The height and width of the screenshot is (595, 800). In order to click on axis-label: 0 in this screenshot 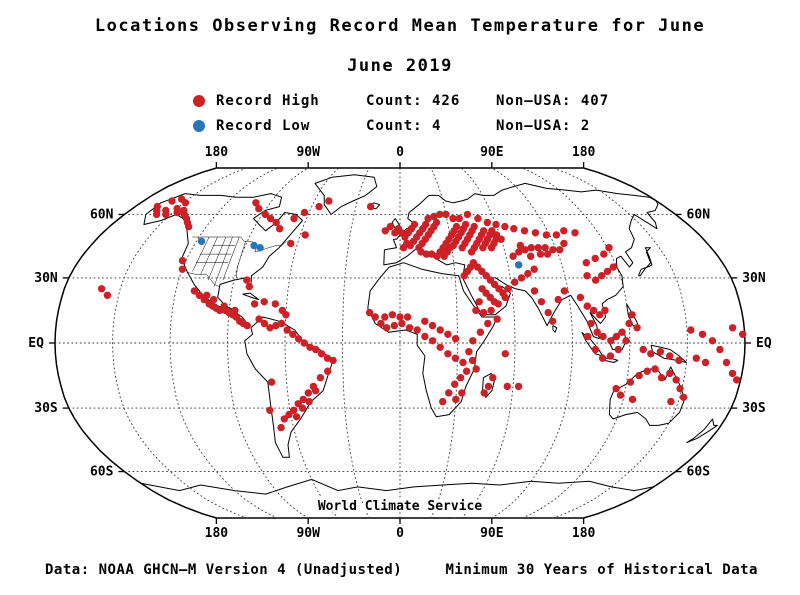, I will do `click(400, 533)`.